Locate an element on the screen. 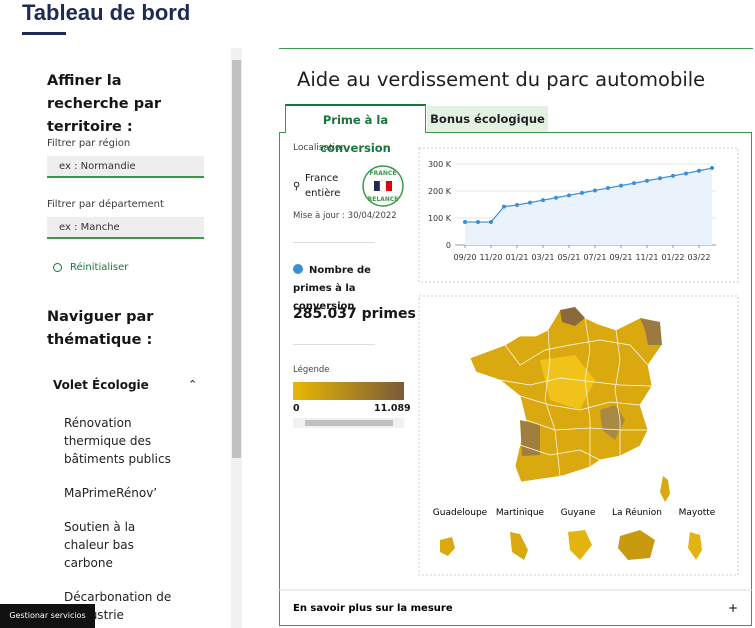  region-input: ex : Normandie is located at coordinates (125, 167).